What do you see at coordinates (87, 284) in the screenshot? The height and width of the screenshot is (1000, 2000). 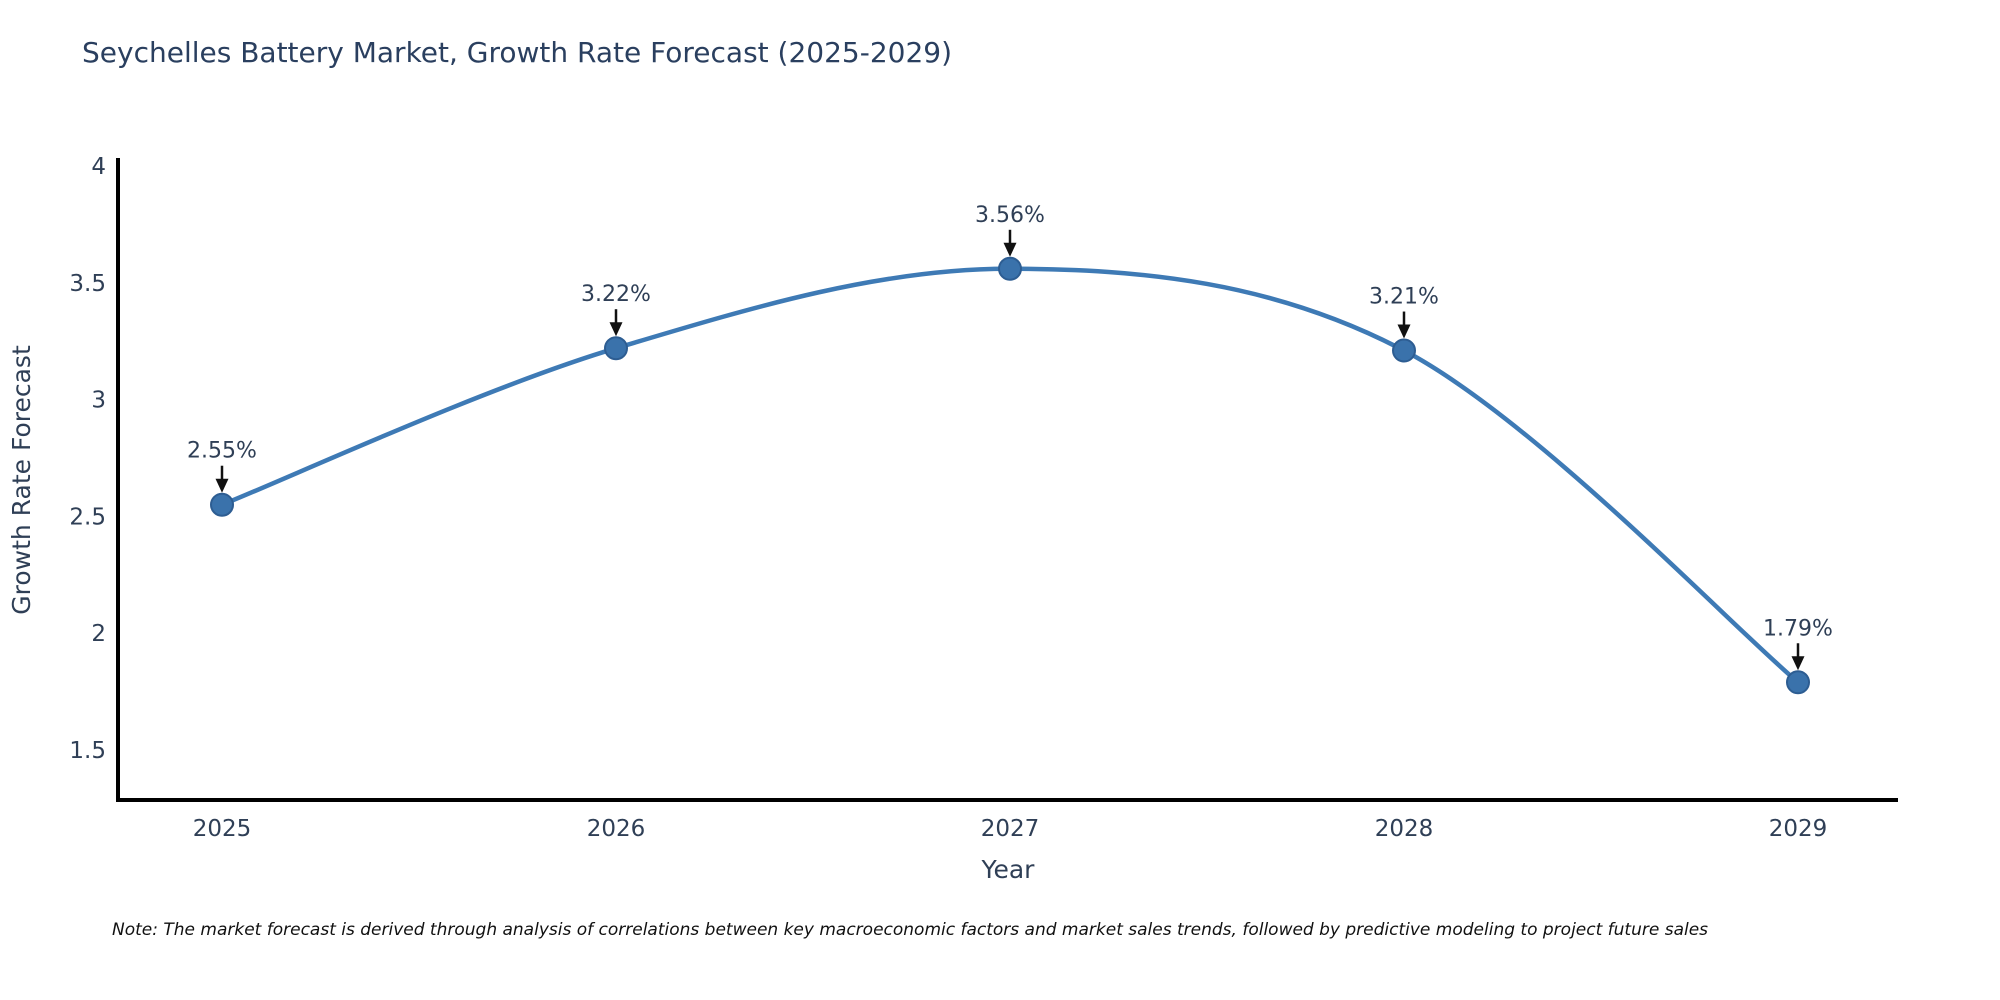 I see `y-tick-label: 3.5` at bounding box center [87, 284].